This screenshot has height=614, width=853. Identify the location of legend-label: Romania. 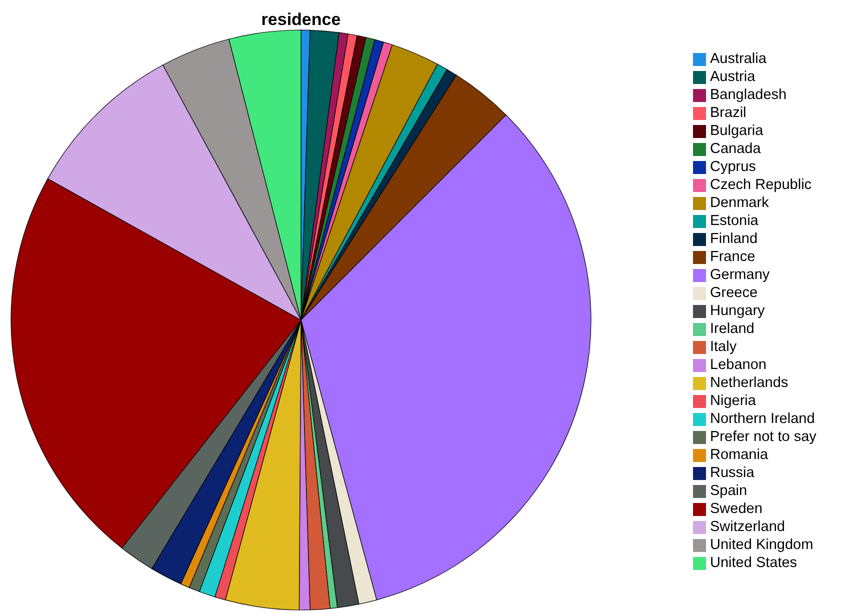
(739, 455).